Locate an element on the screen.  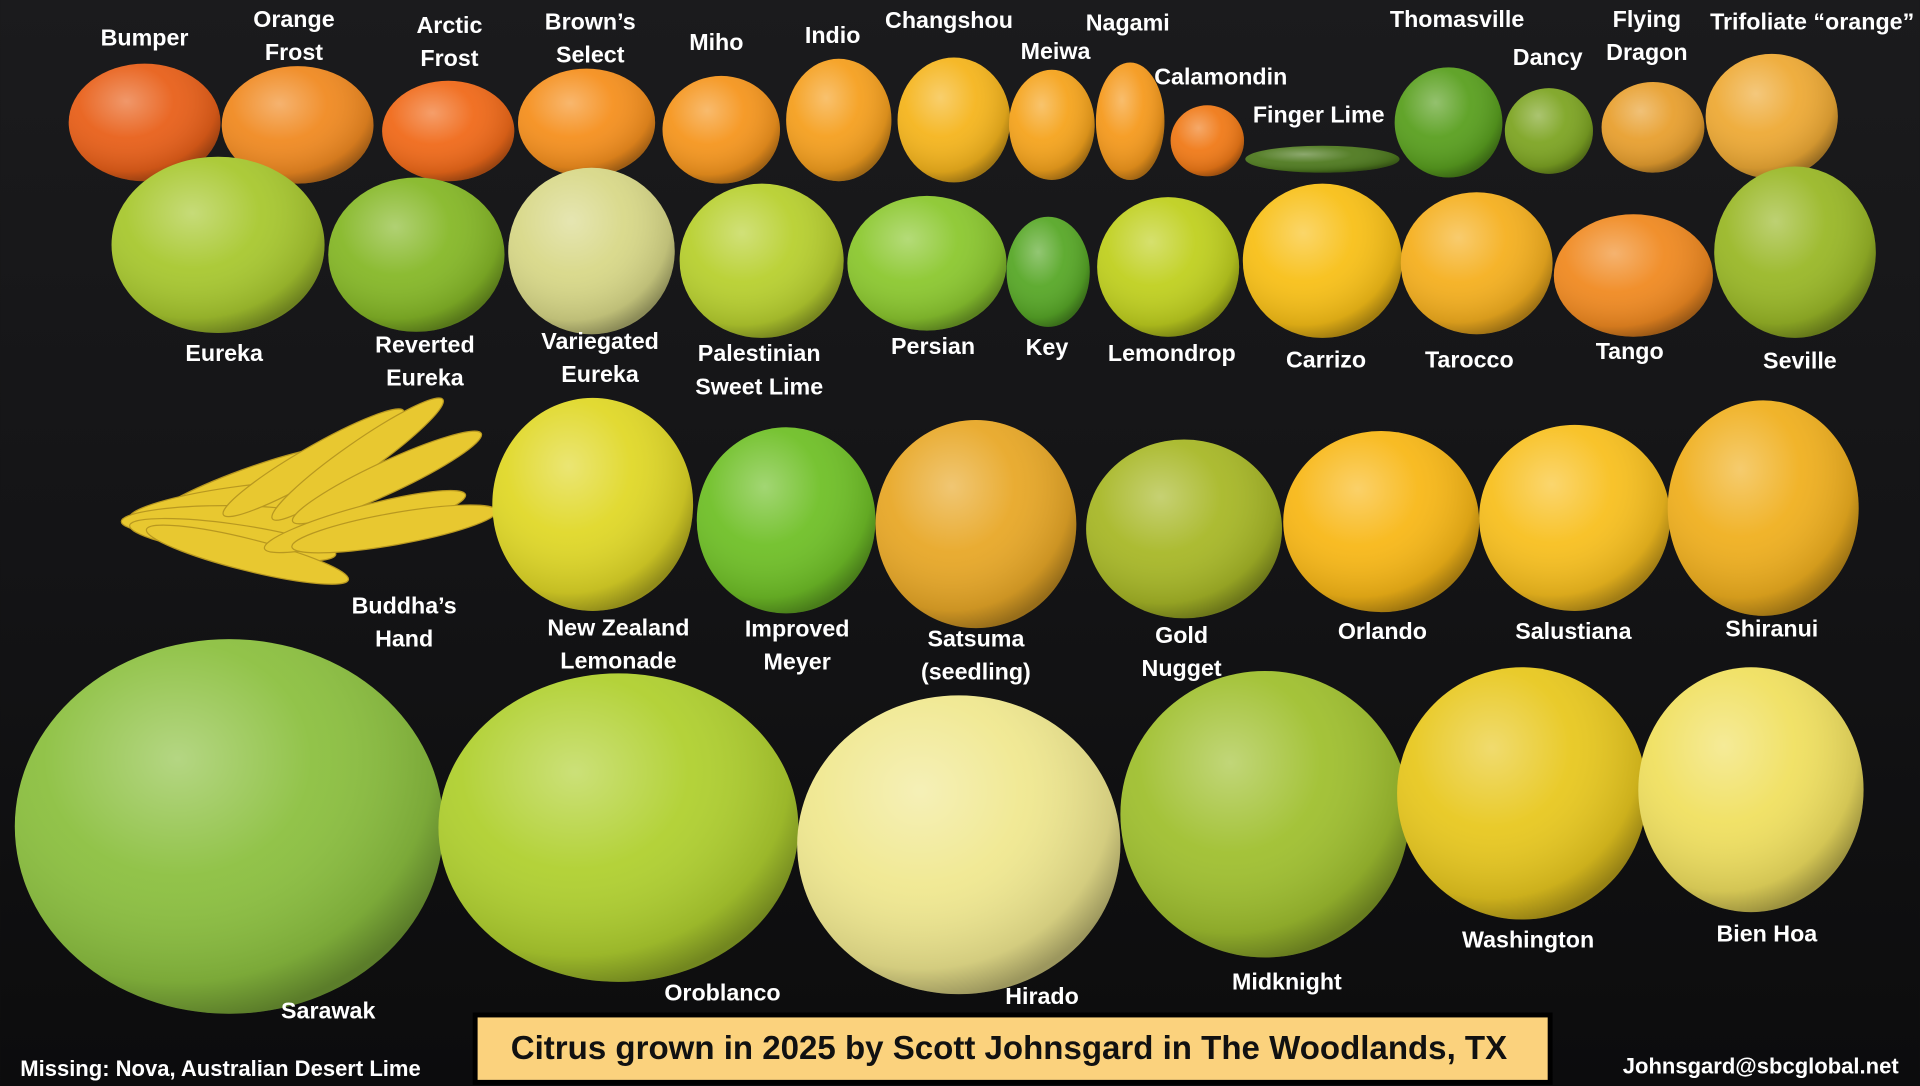
fruit-label: Miho is located at coordinates (716, 42).